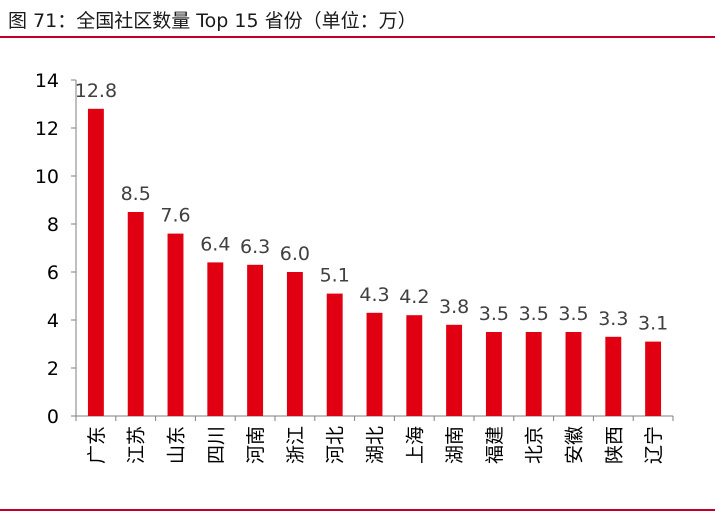  I want to click on y-tick-labels: 0 2 4 6 8 10 12 14, so click(47, 249).